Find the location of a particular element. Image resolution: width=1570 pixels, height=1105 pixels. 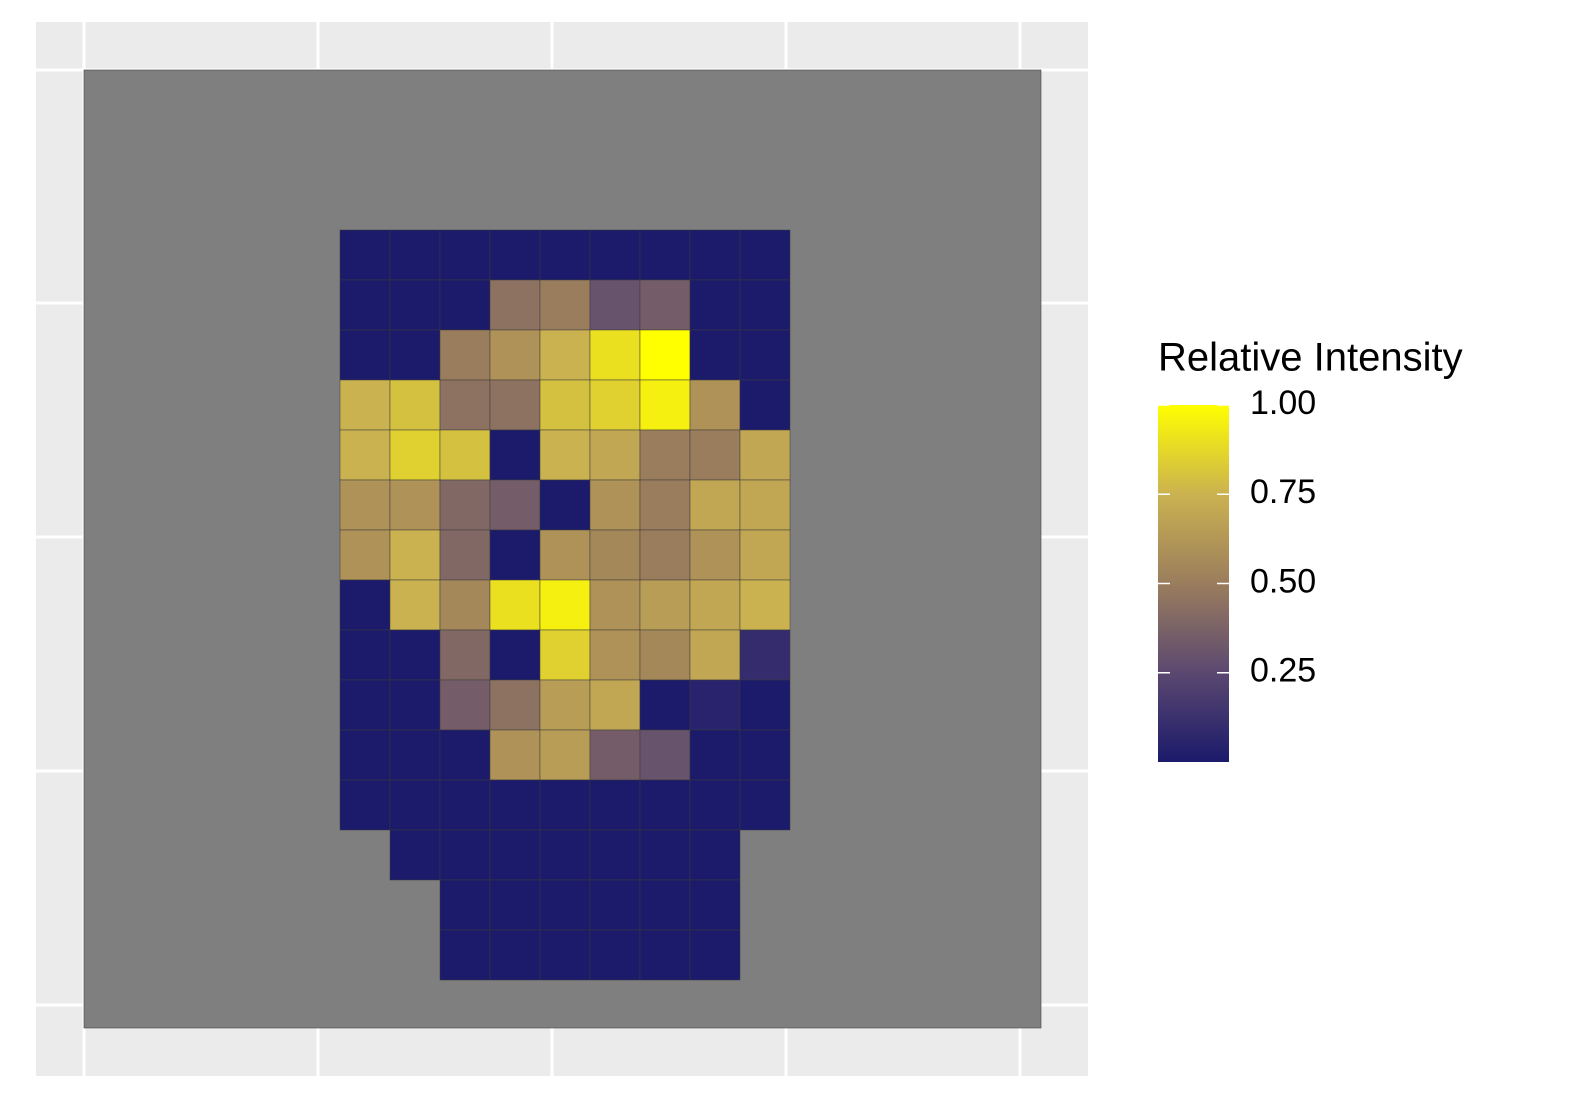

legend-title: Relative Intensity is located at coordinates (1310, 358).